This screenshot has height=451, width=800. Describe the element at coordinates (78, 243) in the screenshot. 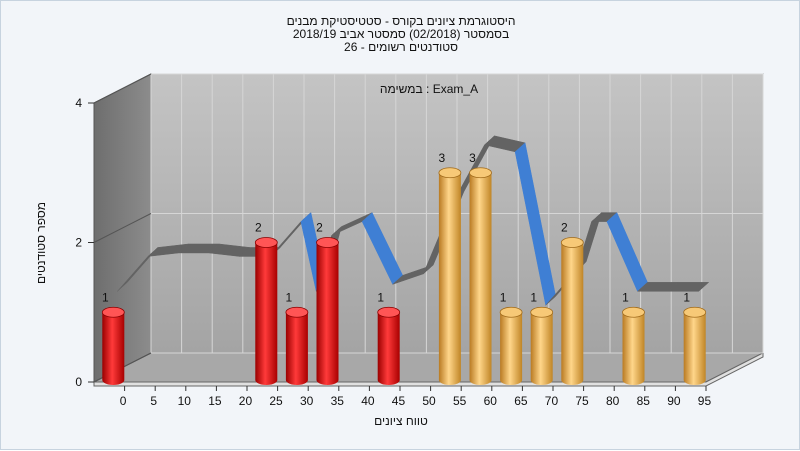

I see `y-tick-label: 2` at that location.